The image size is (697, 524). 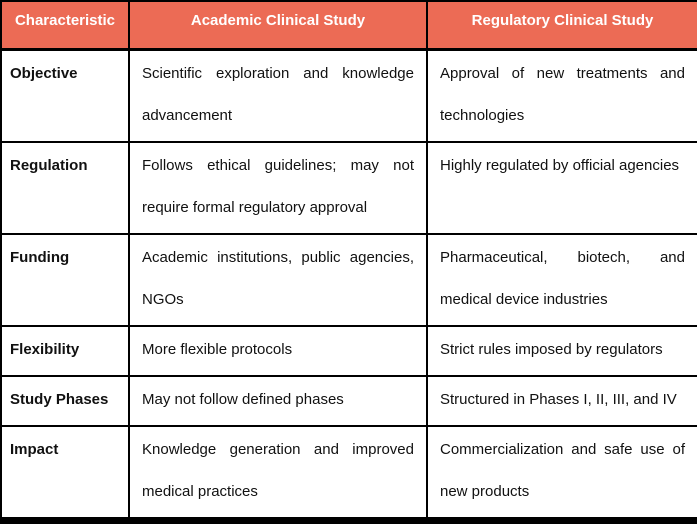 What do you see at coordinates (44, 73) in the screenshot?
I see `characteristic-label: Objective` at bounding box center [44, 73].